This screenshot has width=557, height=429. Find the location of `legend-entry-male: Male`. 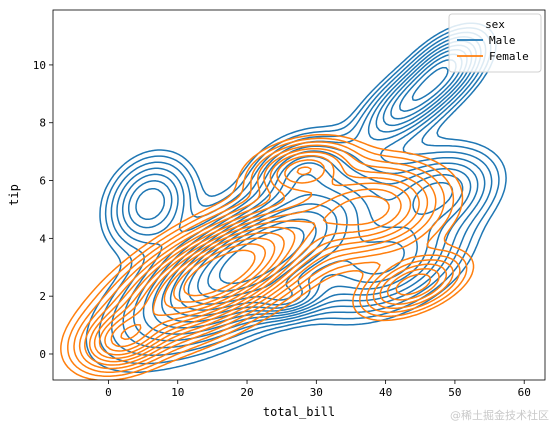

legend-entry-male: Male is located at coordinates (502, 40).